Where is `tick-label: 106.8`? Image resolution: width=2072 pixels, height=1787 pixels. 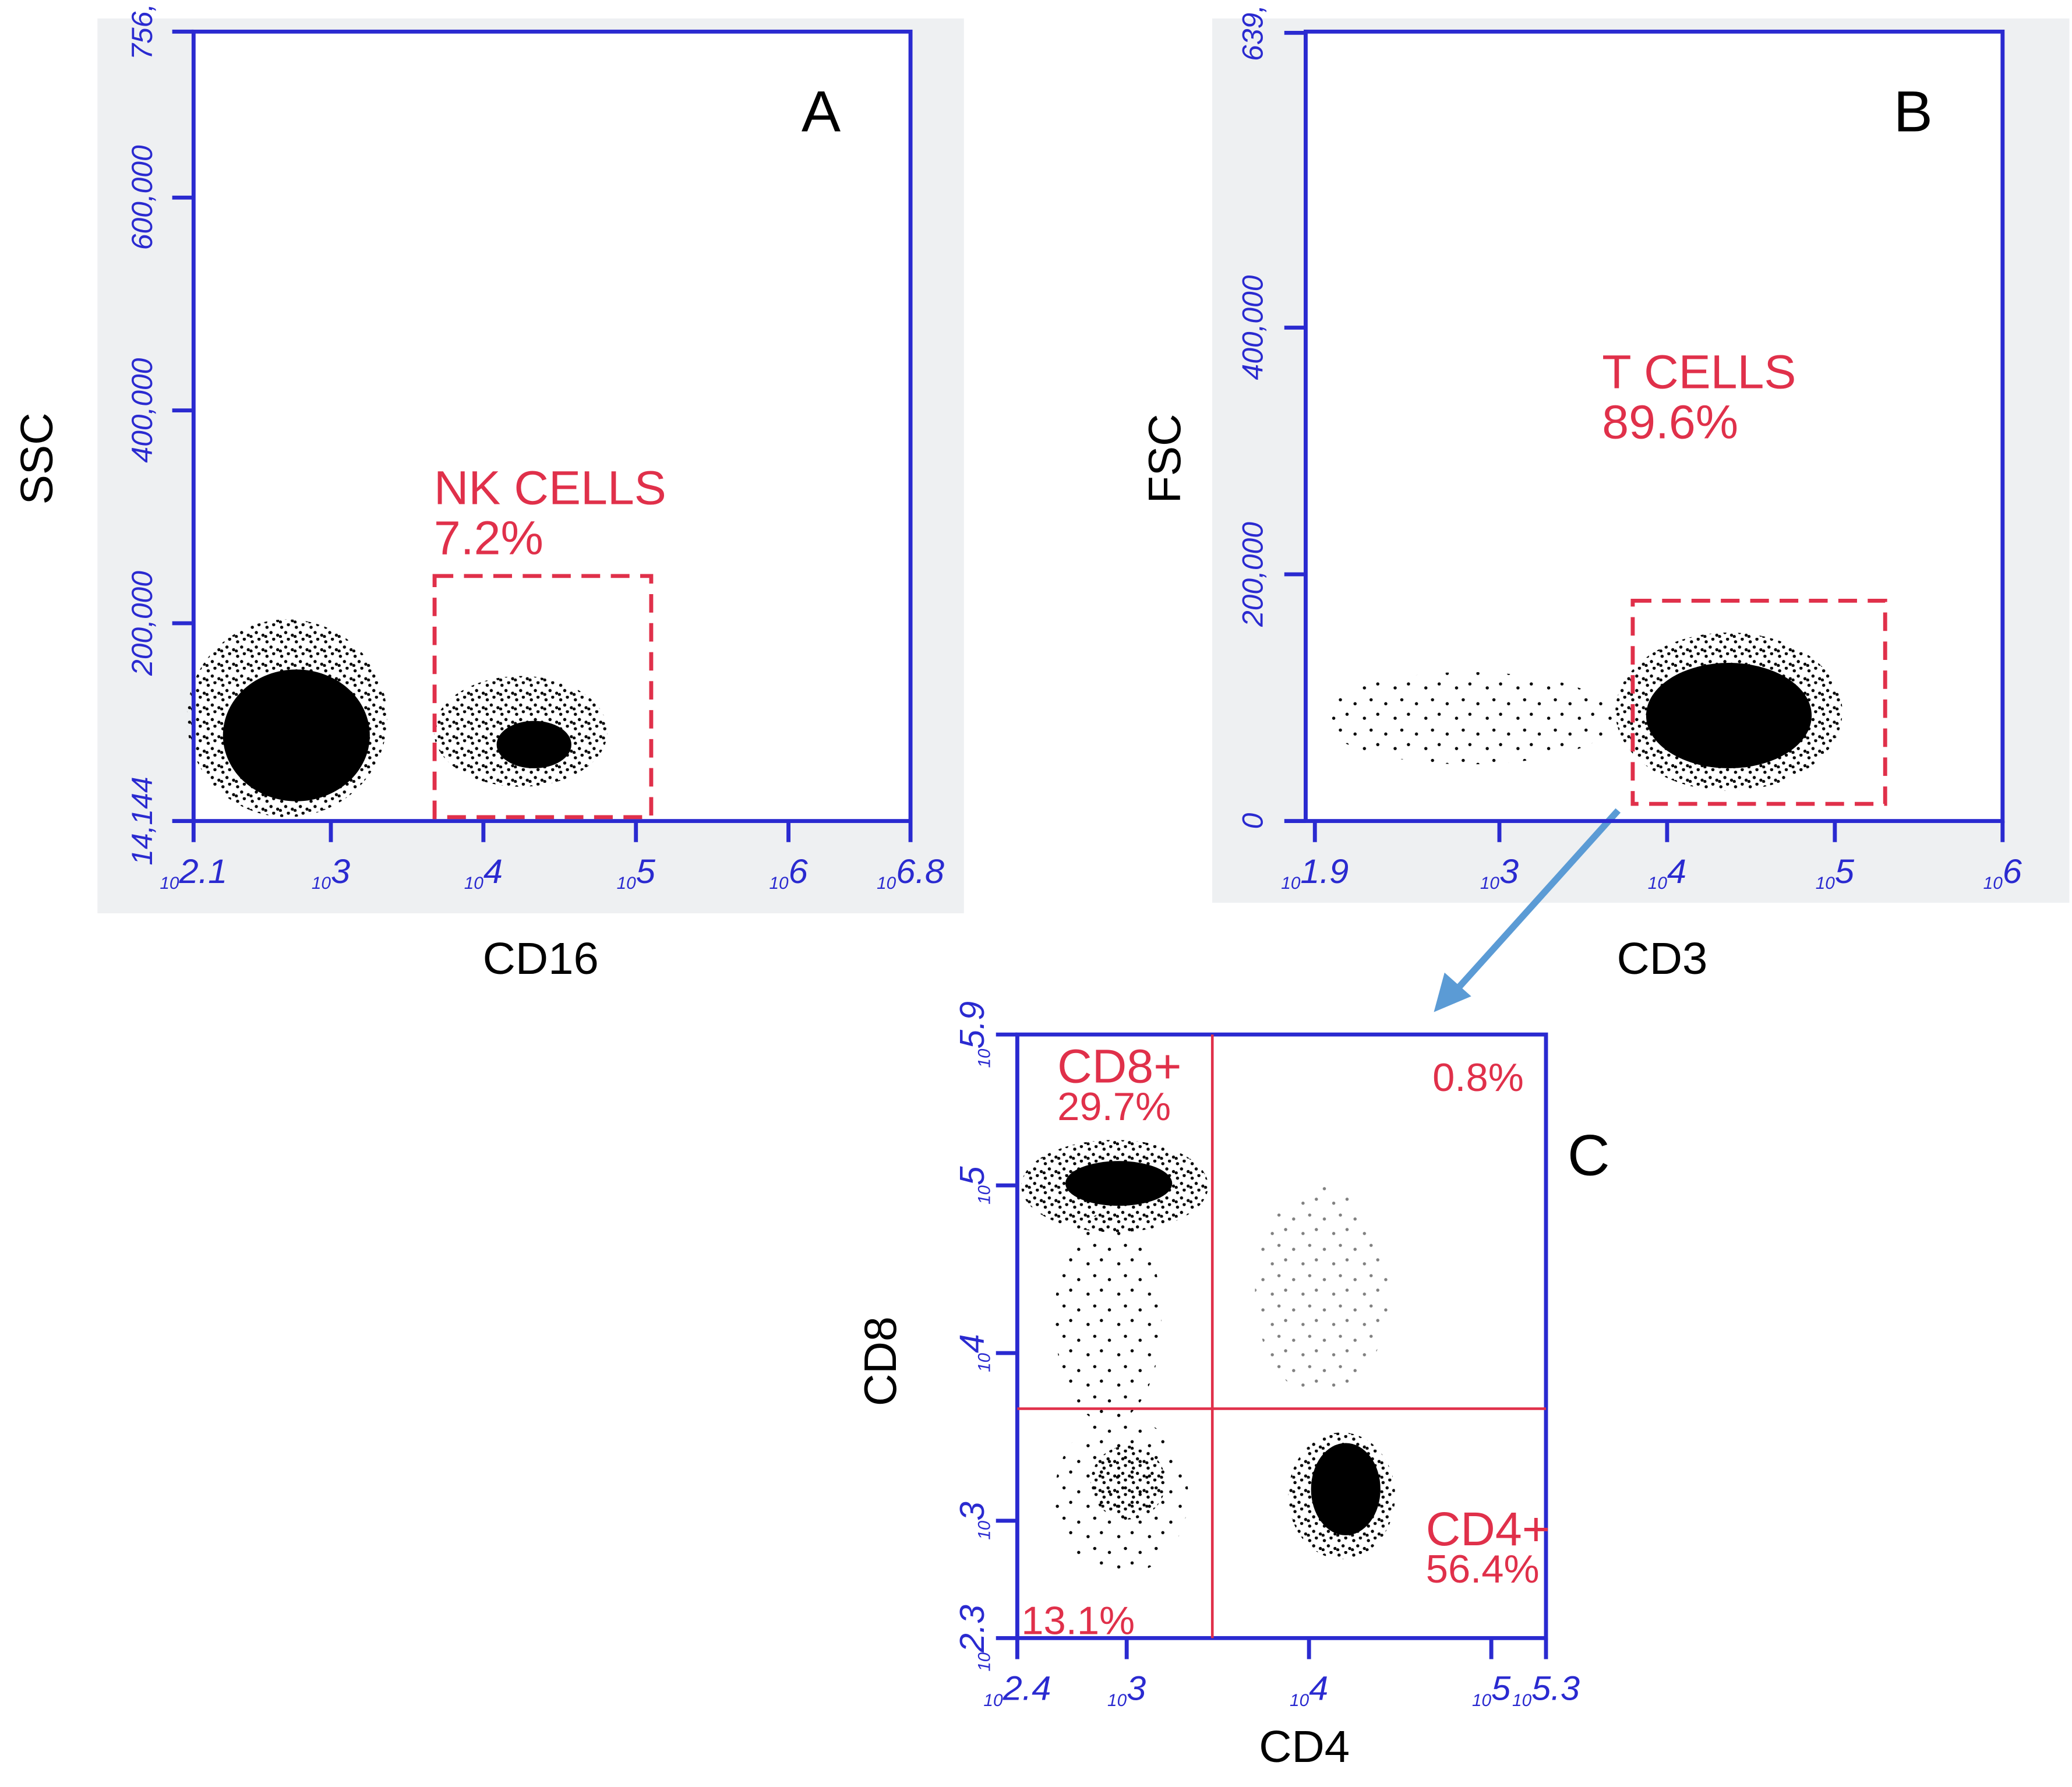 tick-label: 106.8 is located at coordinates (911, 872).